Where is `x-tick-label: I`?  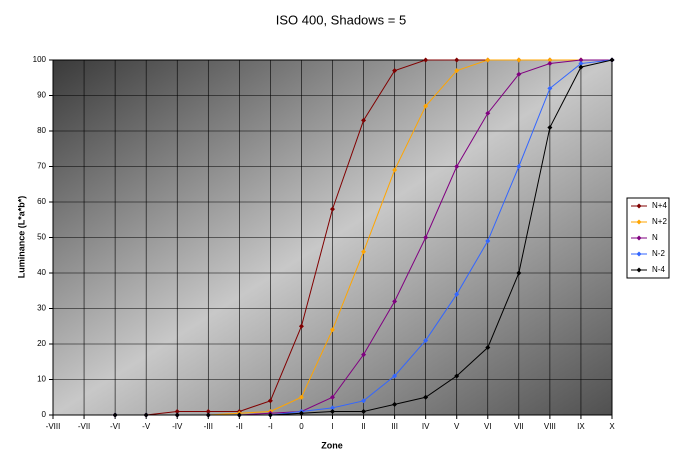 x-tick-label: I is located at coordinates (332, 426).